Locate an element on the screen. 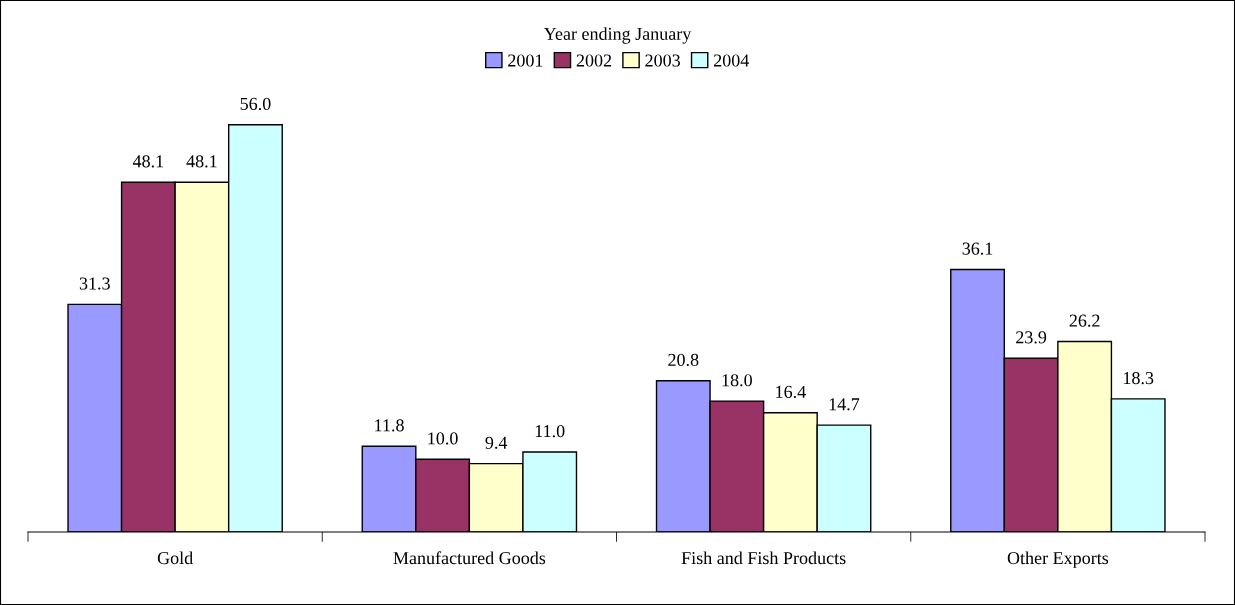 Image resolution: width=1235 pixels, height=605 pixels. legend-label: 2001 is located at coordinates (525, 60).